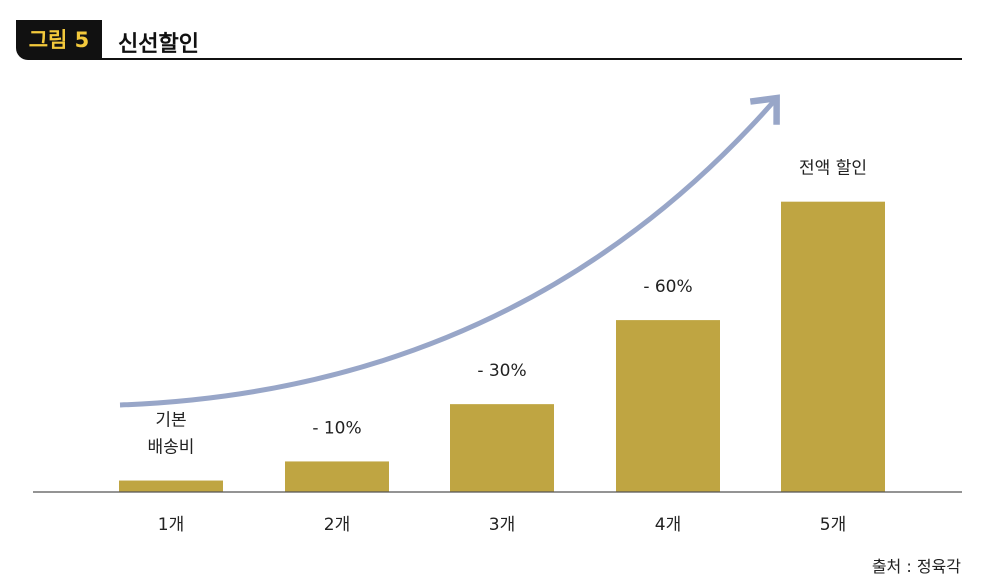 This screenshot has width=987, height=586. I want to click on figure-label: 그림 5, so click(59, 40).